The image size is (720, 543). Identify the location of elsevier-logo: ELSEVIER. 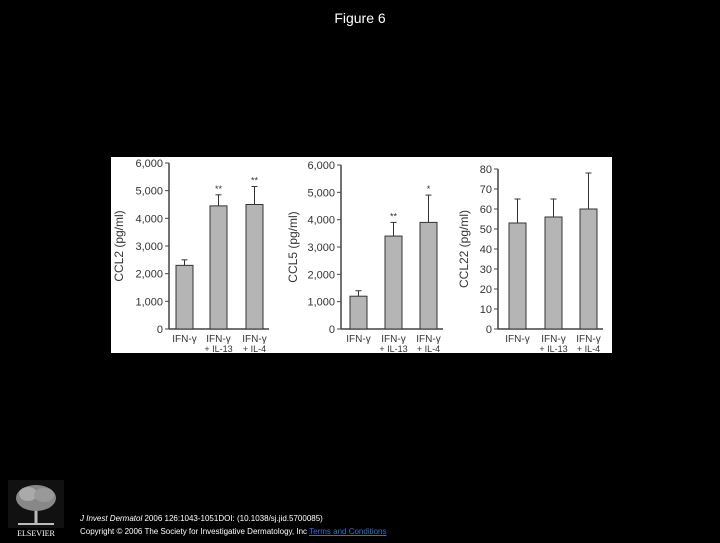
(36, 509).